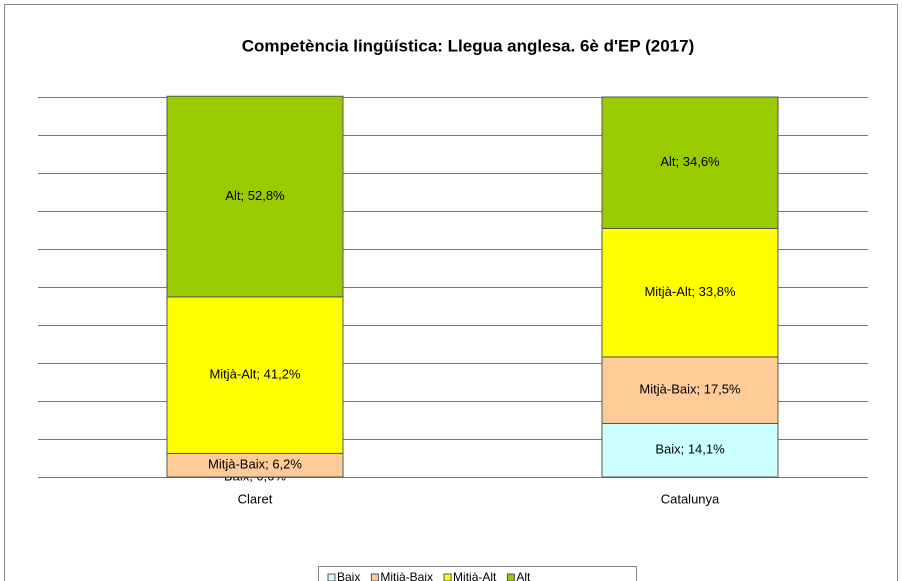  What do you see at coordinates (255, 464) in the screenshot?
I see `data-label: Mitjà-Baix; 6,2%` at bounding box center [255, 464].